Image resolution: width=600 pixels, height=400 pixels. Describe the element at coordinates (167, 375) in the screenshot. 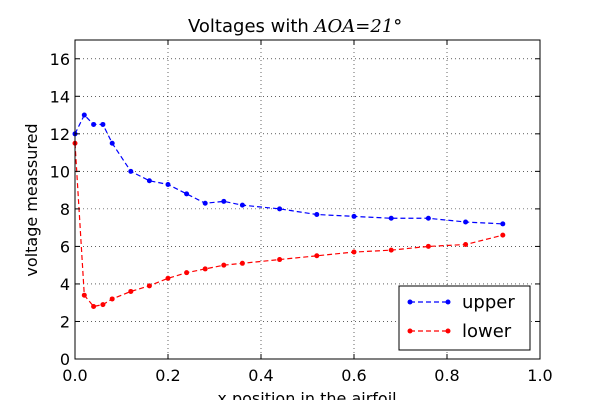

I see `x-tick-label: 0.2` at that location.